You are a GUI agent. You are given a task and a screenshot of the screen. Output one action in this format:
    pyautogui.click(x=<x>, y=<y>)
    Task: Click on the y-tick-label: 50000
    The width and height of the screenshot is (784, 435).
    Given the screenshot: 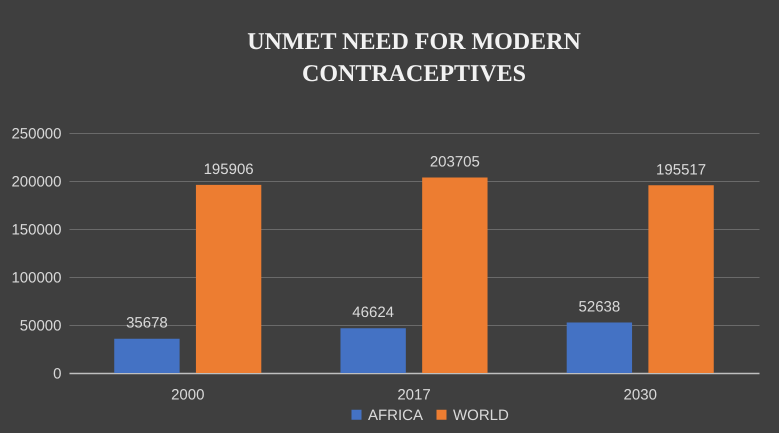 What is the action you would take?
    pyautogui.click(x=41, y=326)
    